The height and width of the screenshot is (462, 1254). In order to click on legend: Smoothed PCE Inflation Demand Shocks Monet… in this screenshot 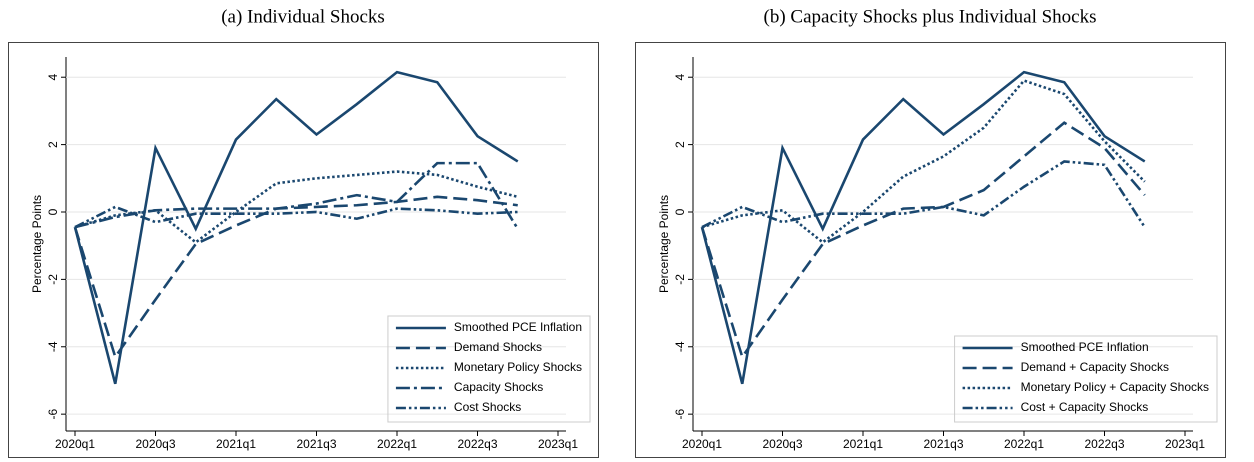, I will do `click(489, 369)`.